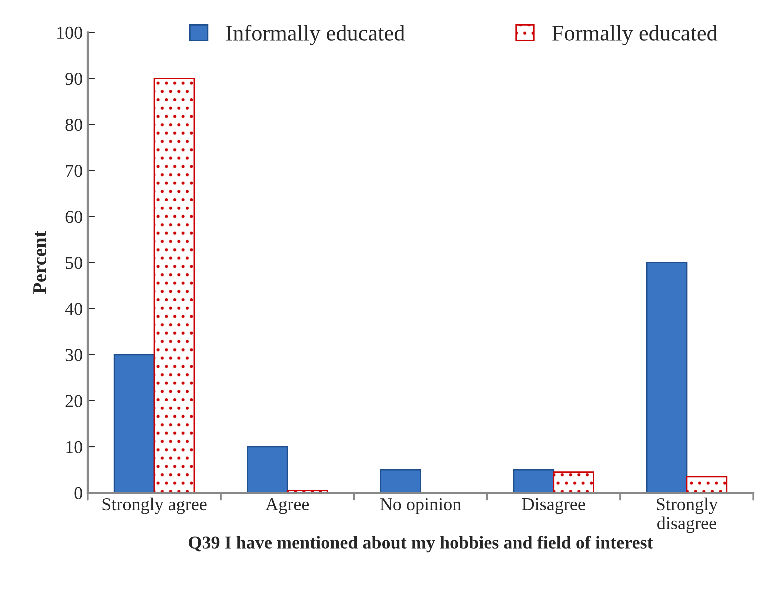 This screenshot has height=594, width=765. What do you see at coordinates (74, 263) in the screenshot?
I see `y-tick-label: 50` at bounding box center [74, 263].